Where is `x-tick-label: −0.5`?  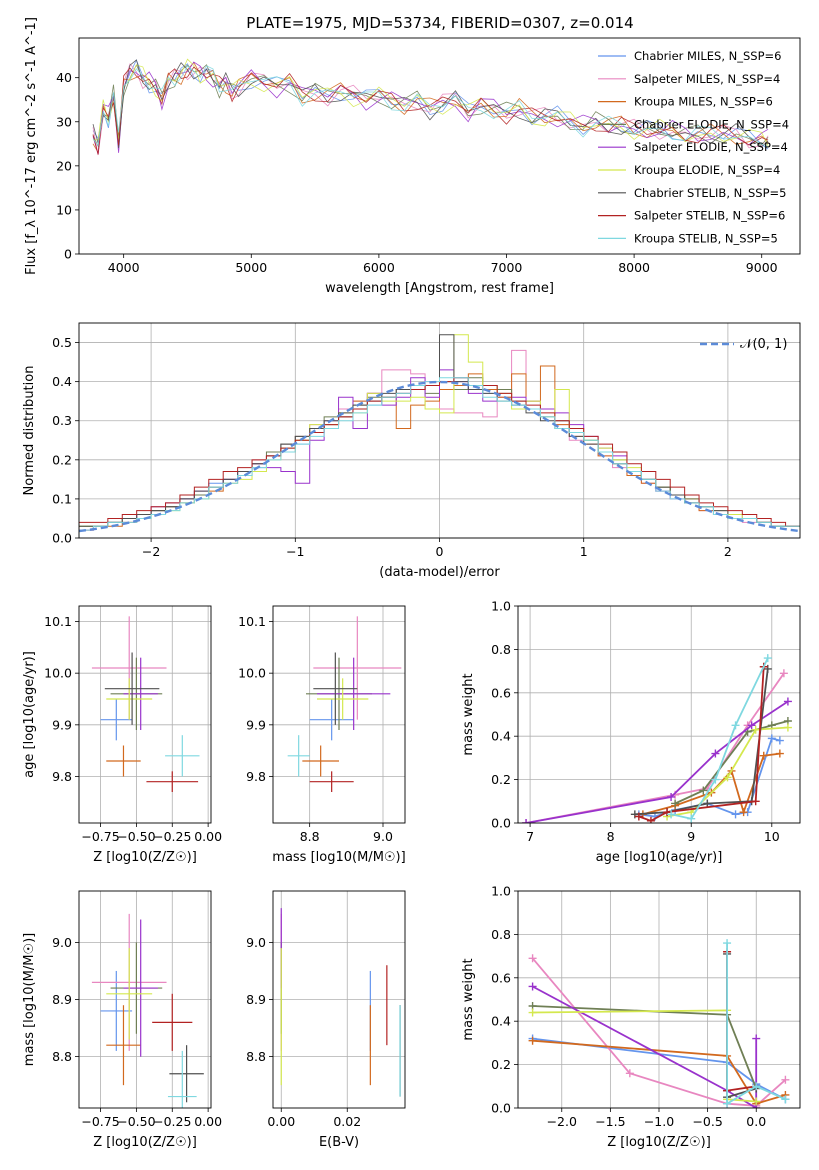 x-tick-label: −0.5 is located at coordinates (707, 1121).